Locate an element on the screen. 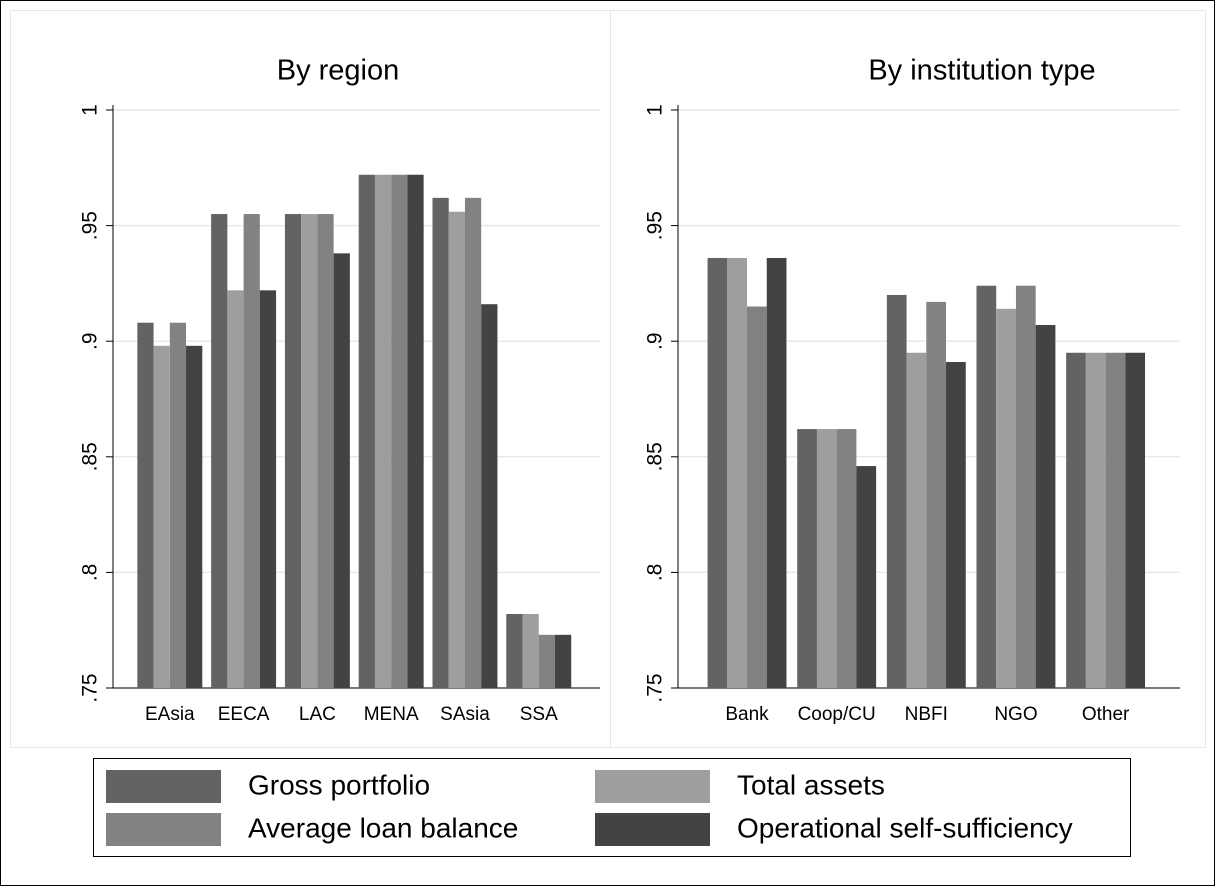 This screenshot has height=886, width=1215. x-tick-label: Other is located at coordinates (1106, 714).